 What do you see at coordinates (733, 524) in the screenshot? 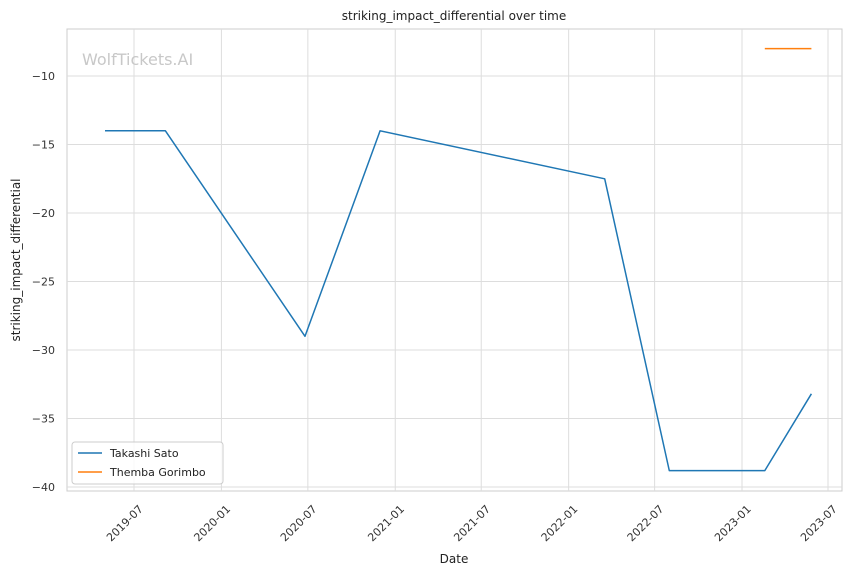
I see `x-tick-label: 2023-01` at bounding box center [733, 524].